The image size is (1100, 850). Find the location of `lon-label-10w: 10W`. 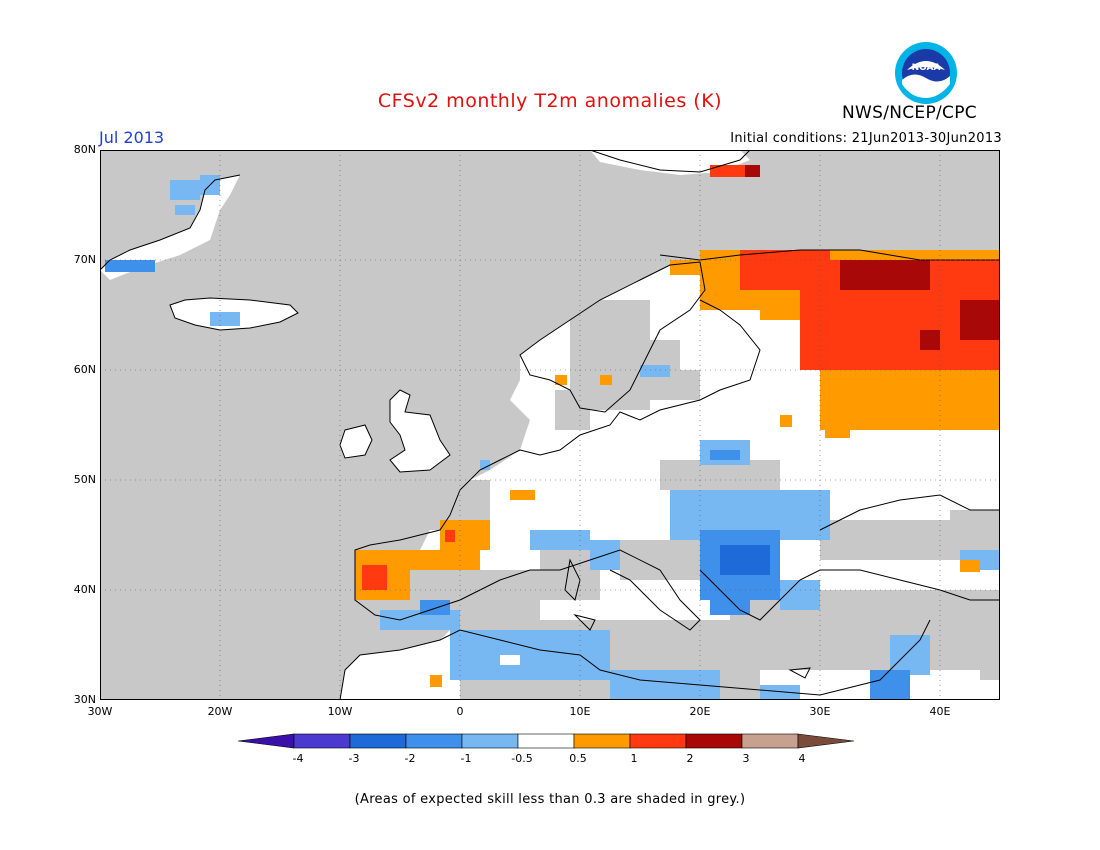

lon-label-10w: 10W is located at coordinates (340, 711).